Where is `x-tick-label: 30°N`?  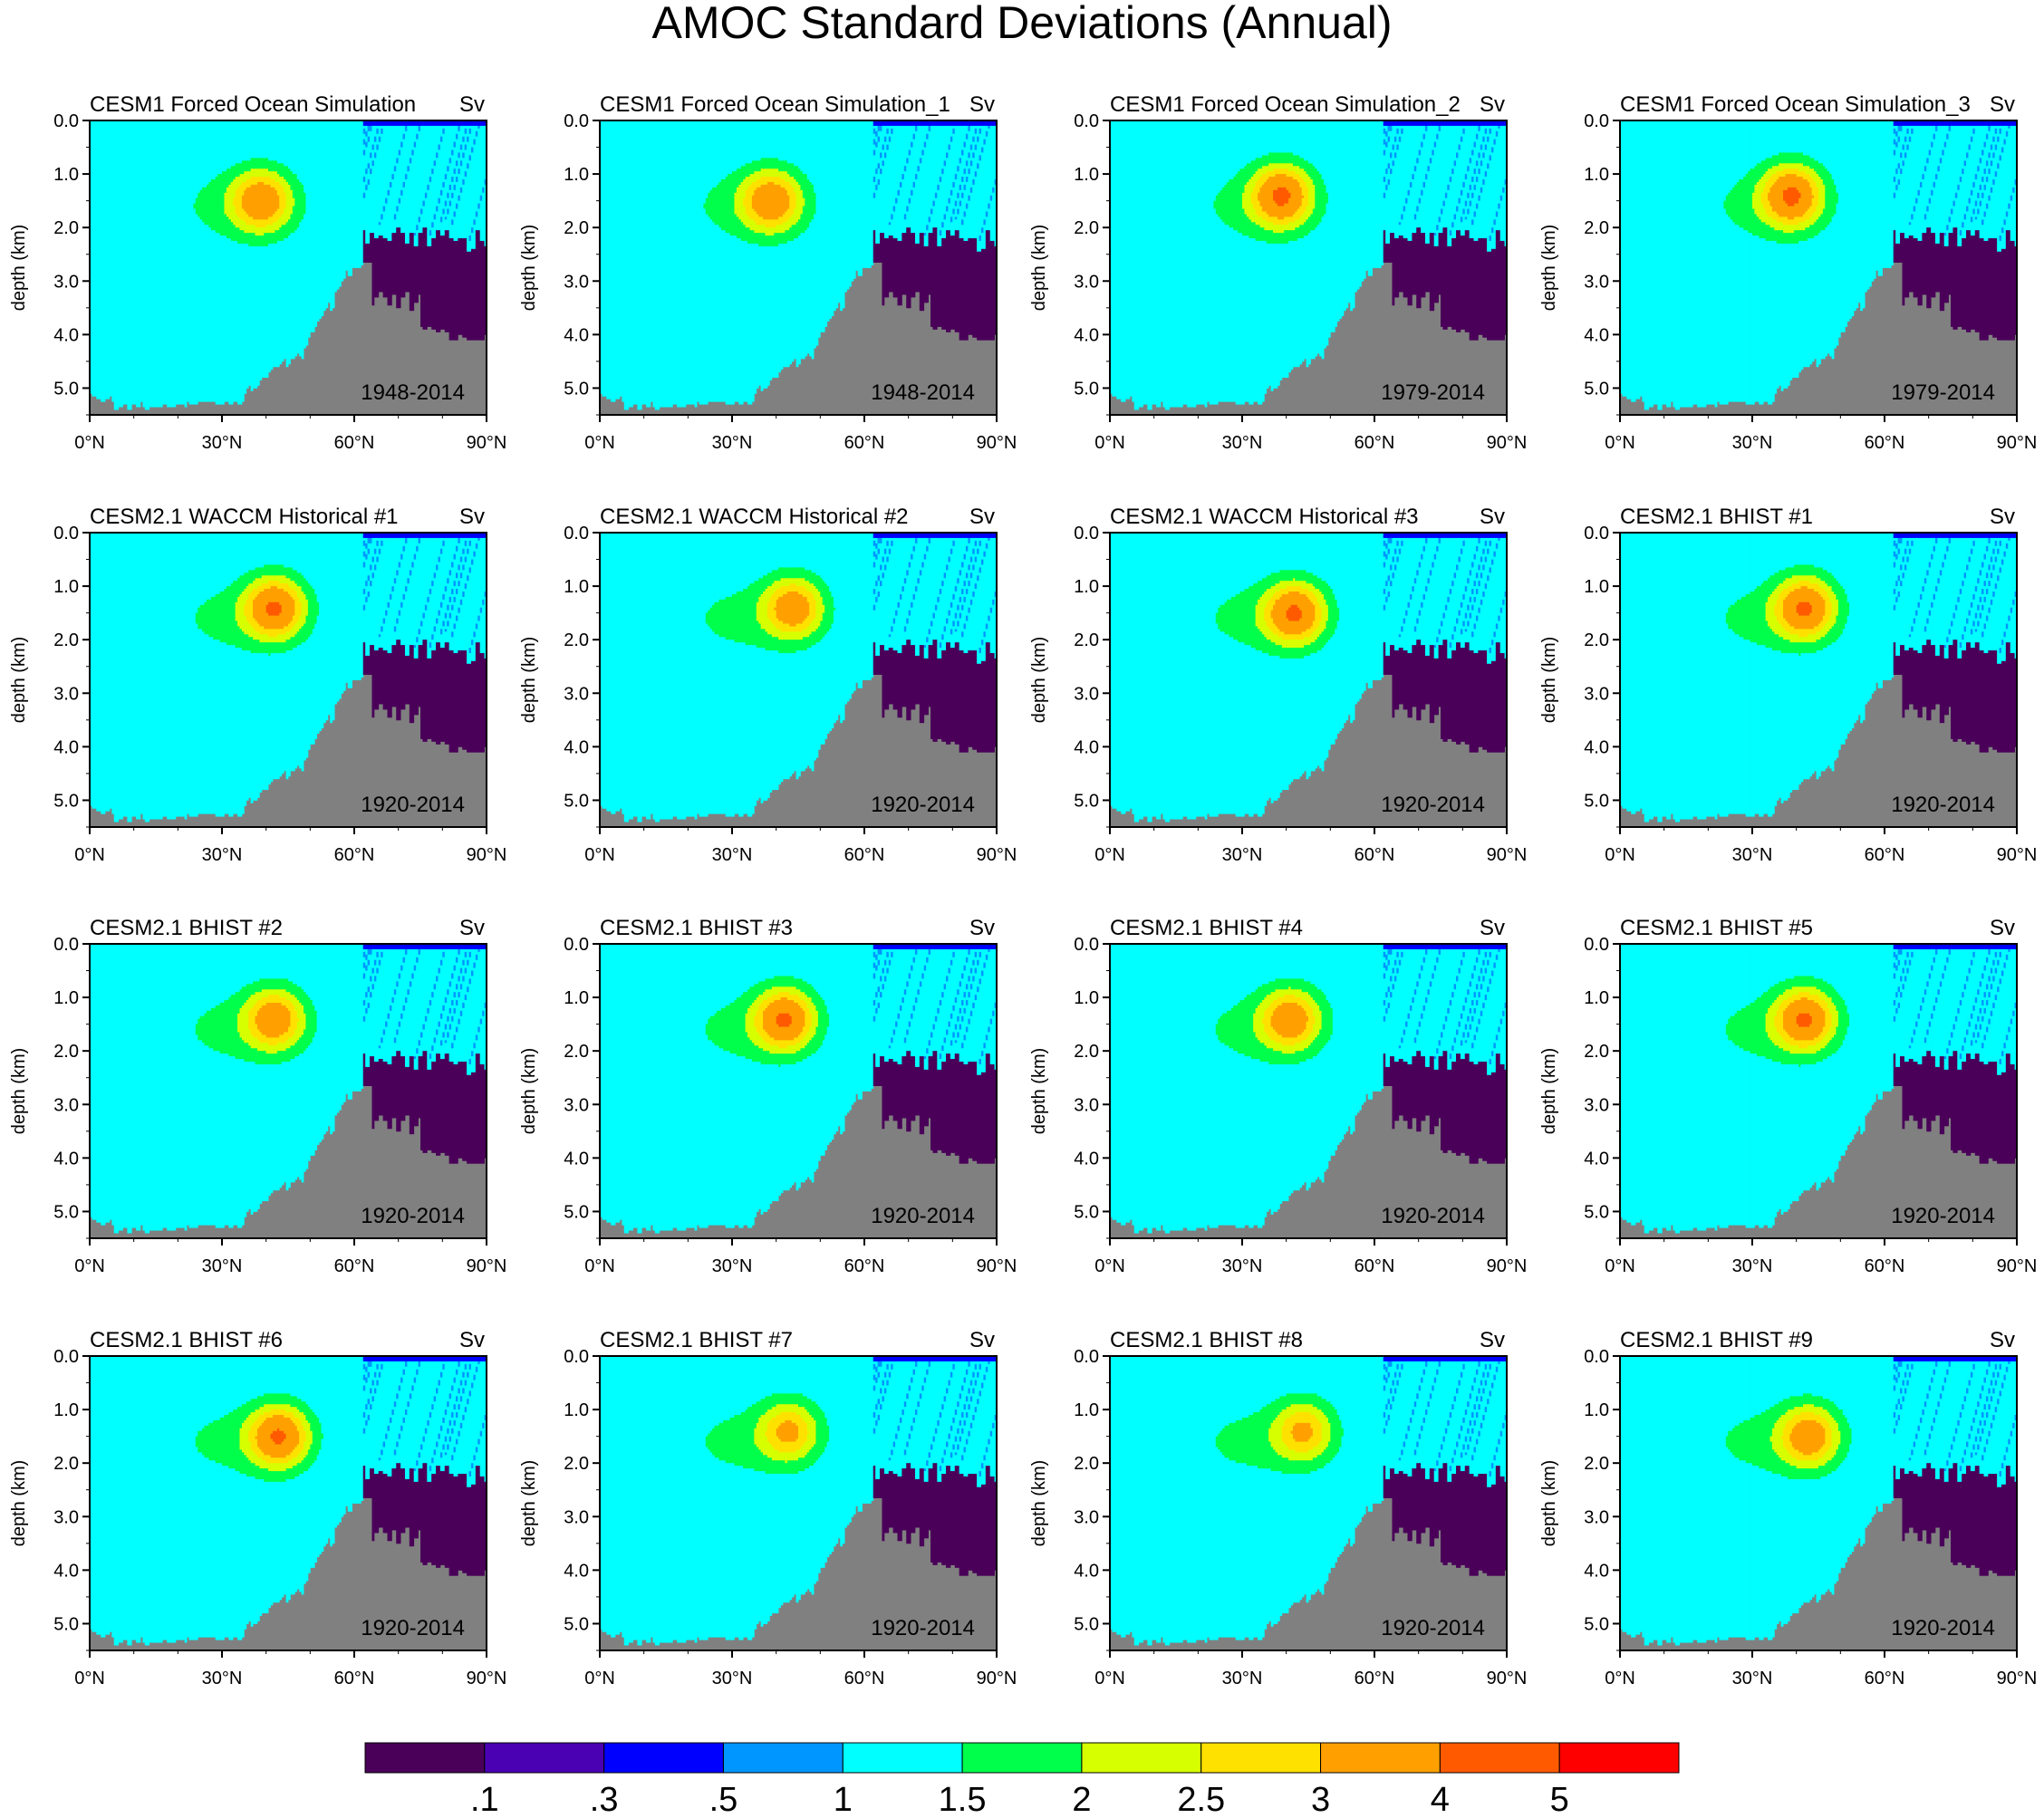
x-tick-label: 30°N is located at coordinates (222, 443).